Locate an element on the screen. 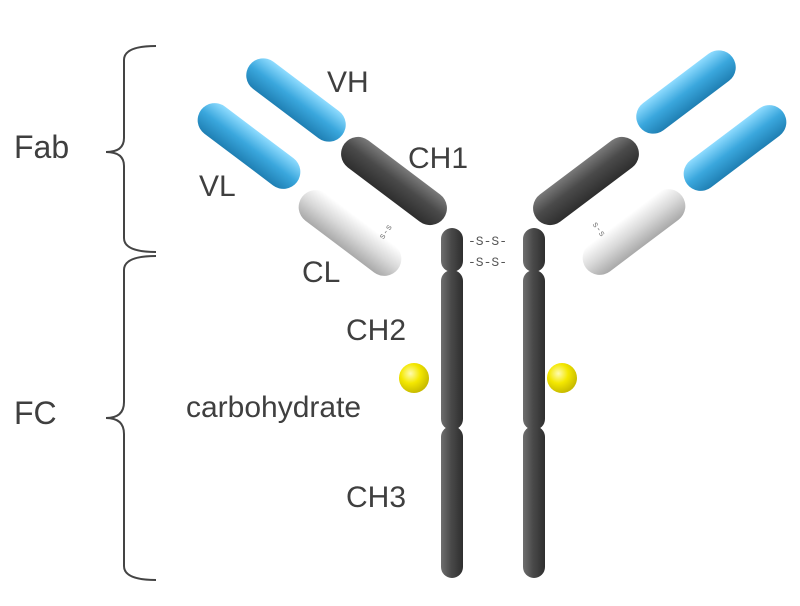 The width and height of the screenshot is (800, 606). hinge-disulfide-bottom: -S-S- is located at coordinates (487, 262).